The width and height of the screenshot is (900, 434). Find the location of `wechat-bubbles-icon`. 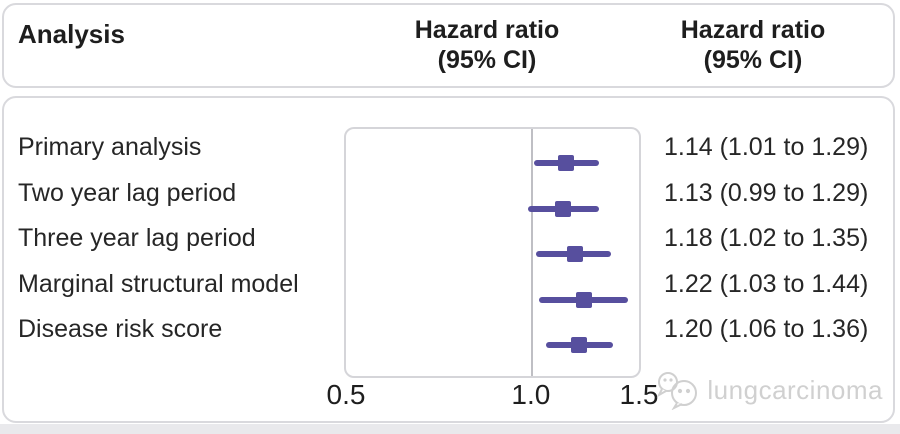

wechat-bubbles-icon is located at coordinates (677, 391).